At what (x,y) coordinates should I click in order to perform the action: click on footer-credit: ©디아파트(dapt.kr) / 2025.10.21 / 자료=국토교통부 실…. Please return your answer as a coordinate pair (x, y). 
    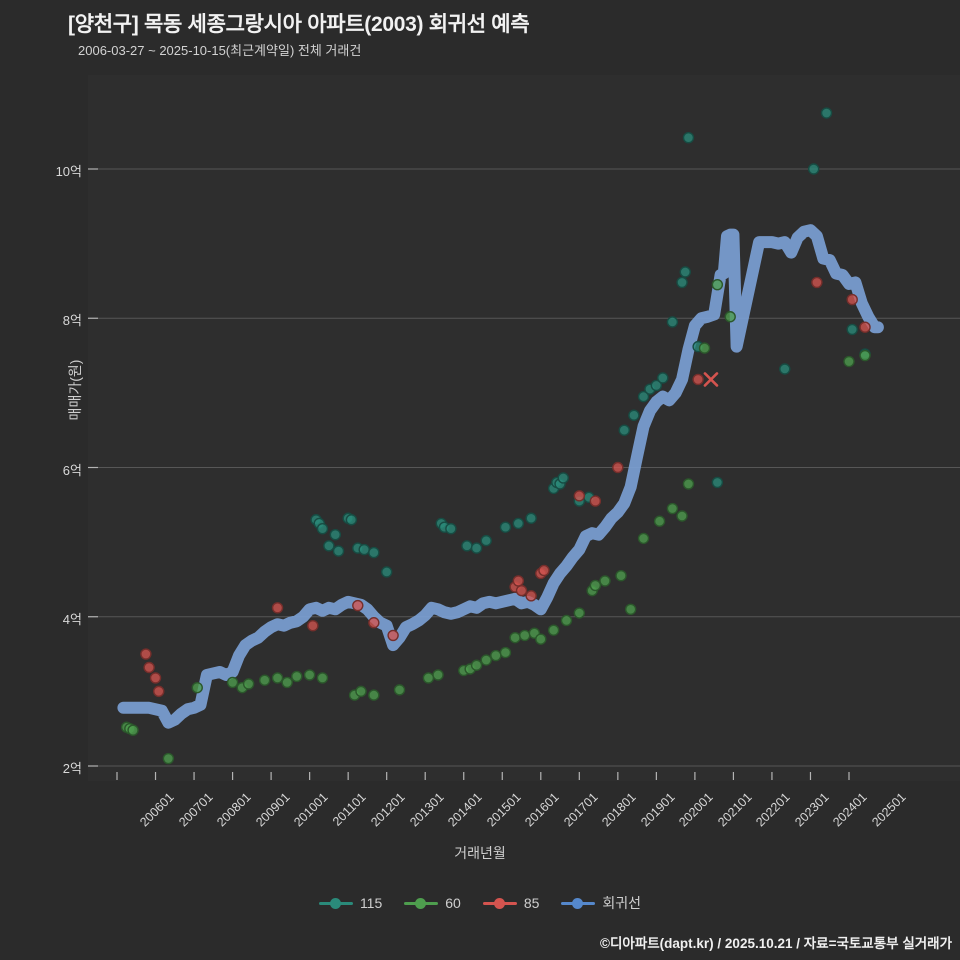
    Looking at the image, I should click on (776, 943).